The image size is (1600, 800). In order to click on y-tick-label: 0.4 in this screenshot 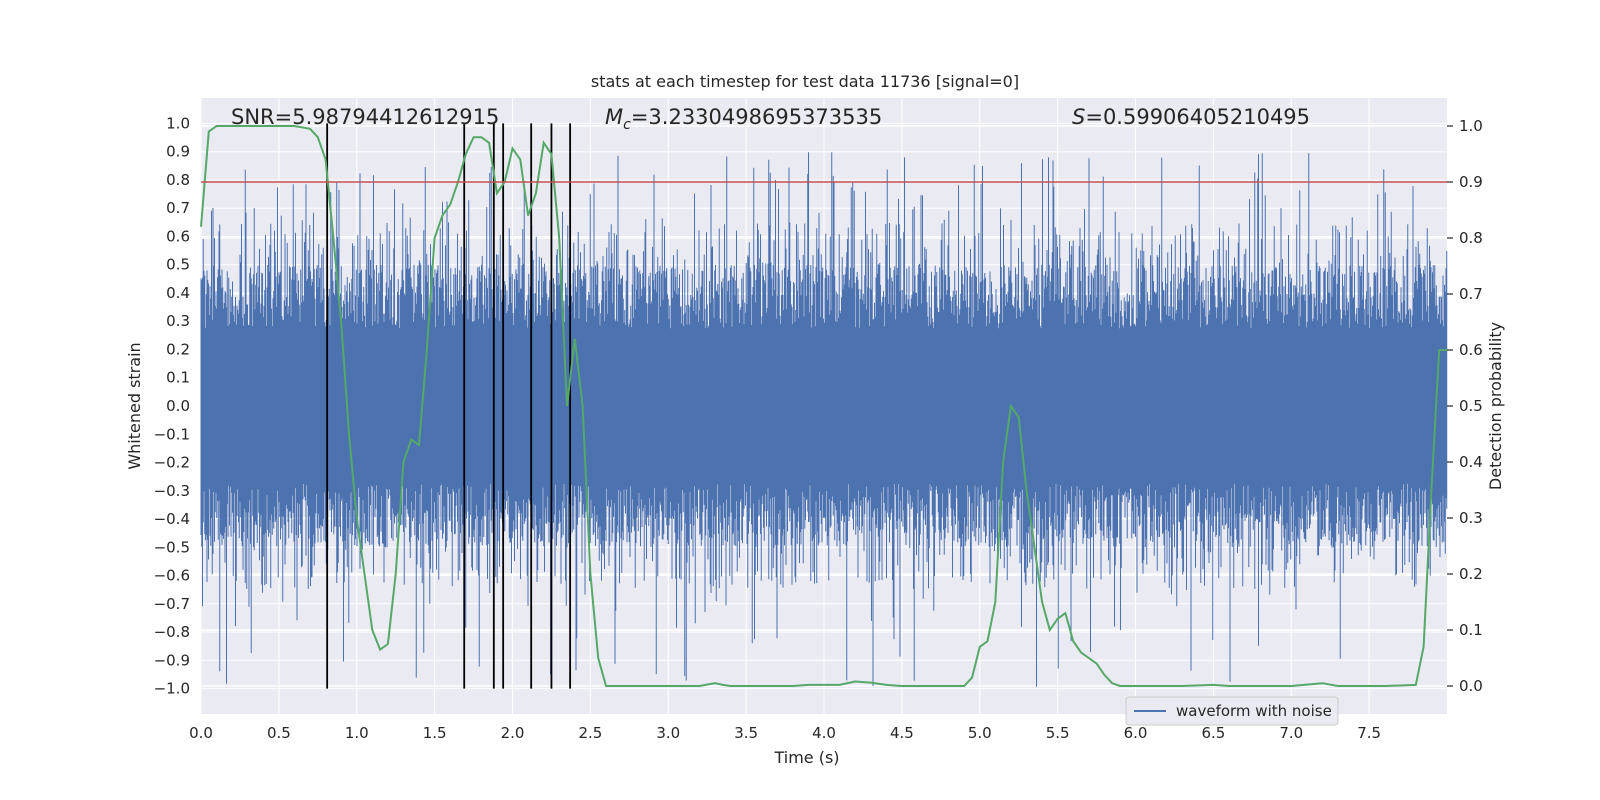, I will do `click(178, 293)`.